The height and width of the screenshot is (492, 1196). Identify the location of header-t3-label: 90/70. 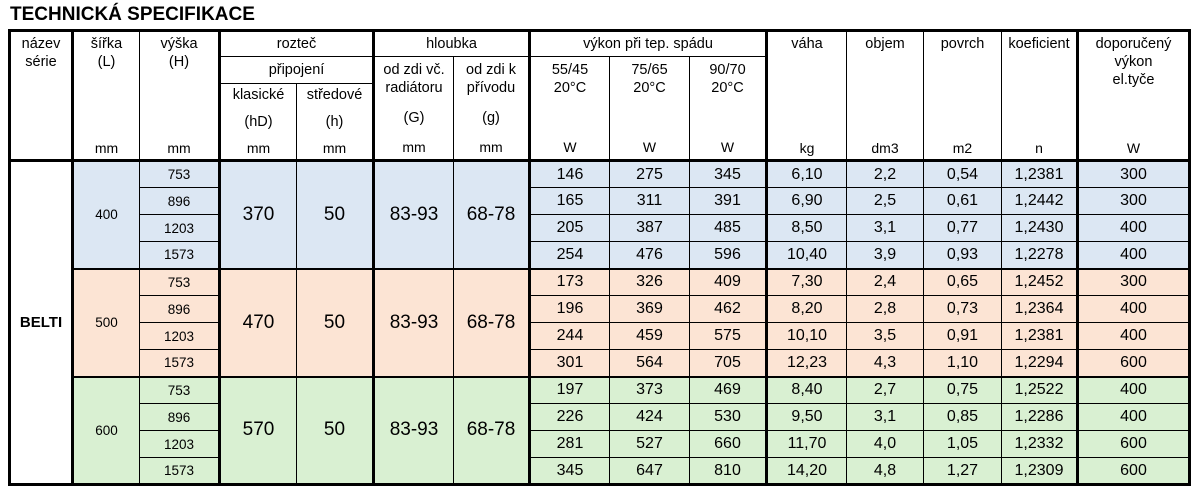
(727, 69).